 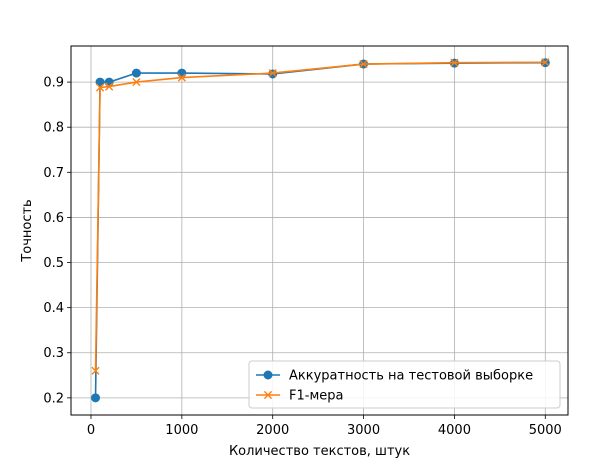 What do you see at coordinates (411, 376) in the screenshot?
I see `legend-label: Аккуратность на тестовой выборке` at bounding box center [411, 376].